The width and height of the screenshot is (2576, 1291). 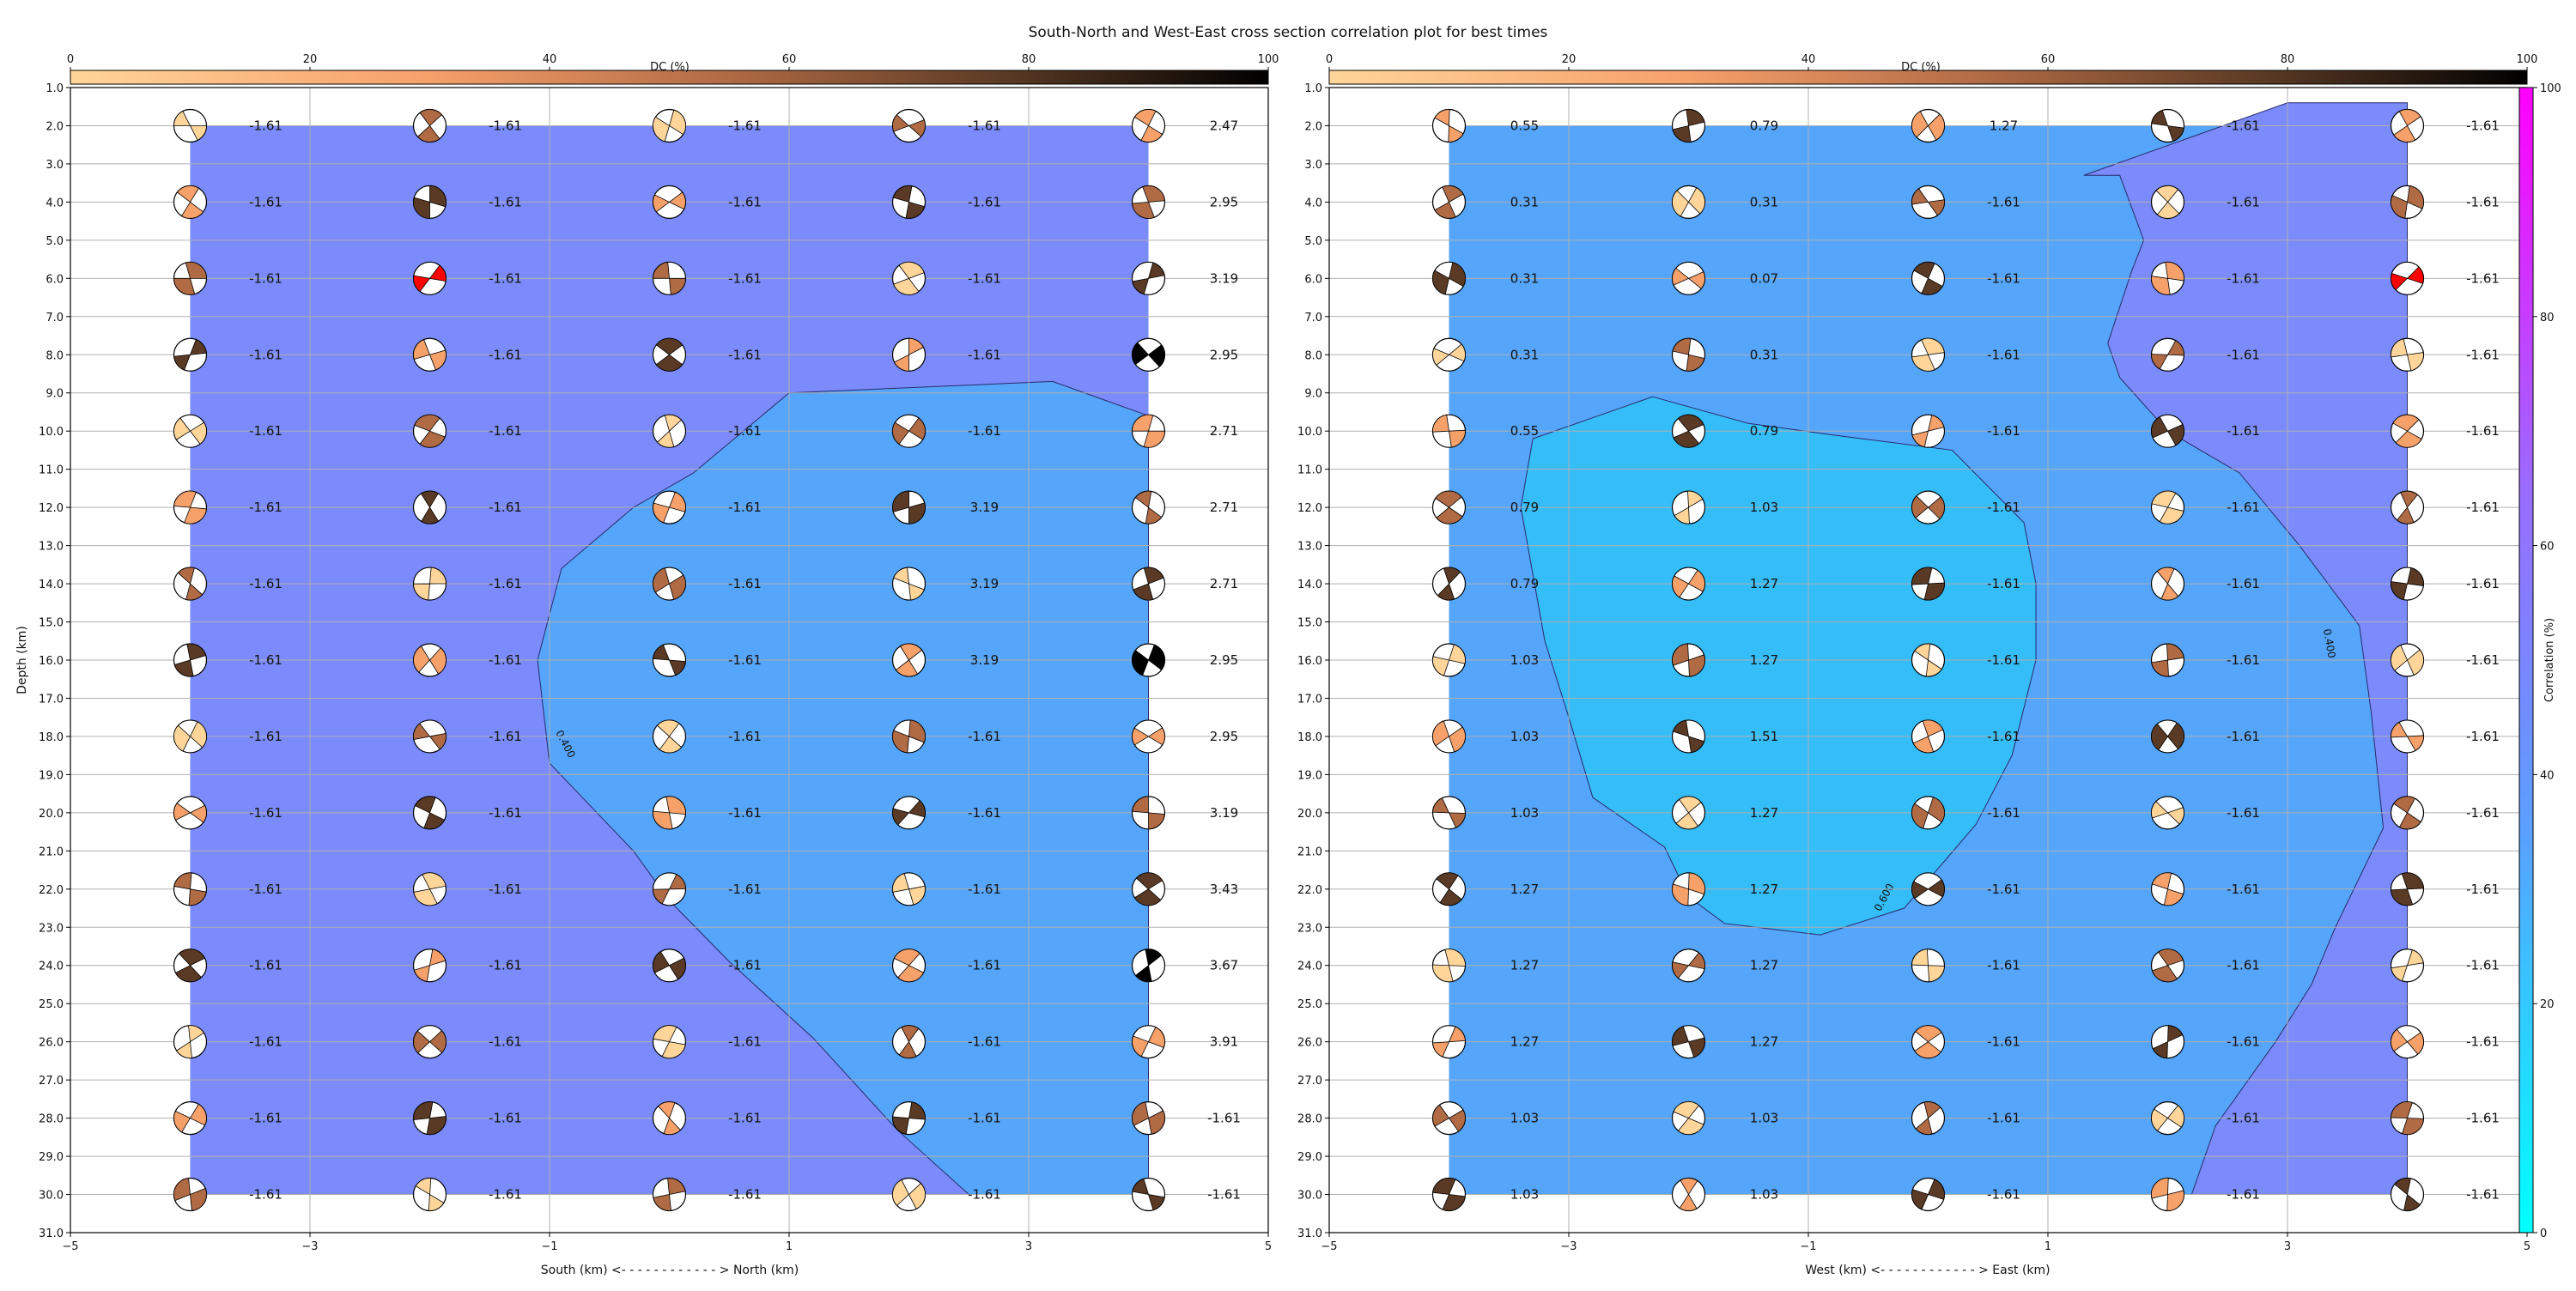 What do you see at coordinates (1808, 1247) in the screenshot?
I see `x-tick-label: −1` at bounding box center [1808, 1247].